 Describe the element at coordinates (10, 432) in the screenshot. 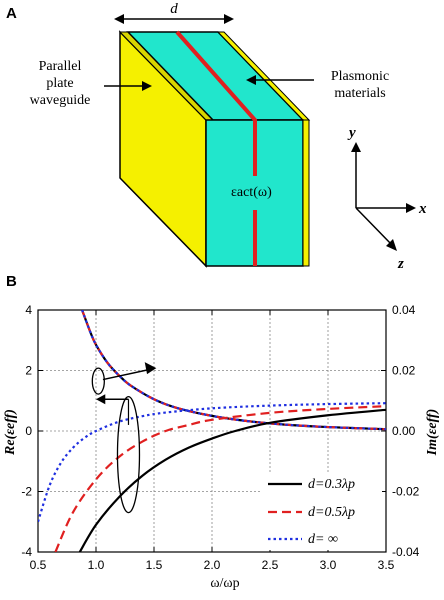

I see `y-axis-left-label: Re(εeff)` at that location.